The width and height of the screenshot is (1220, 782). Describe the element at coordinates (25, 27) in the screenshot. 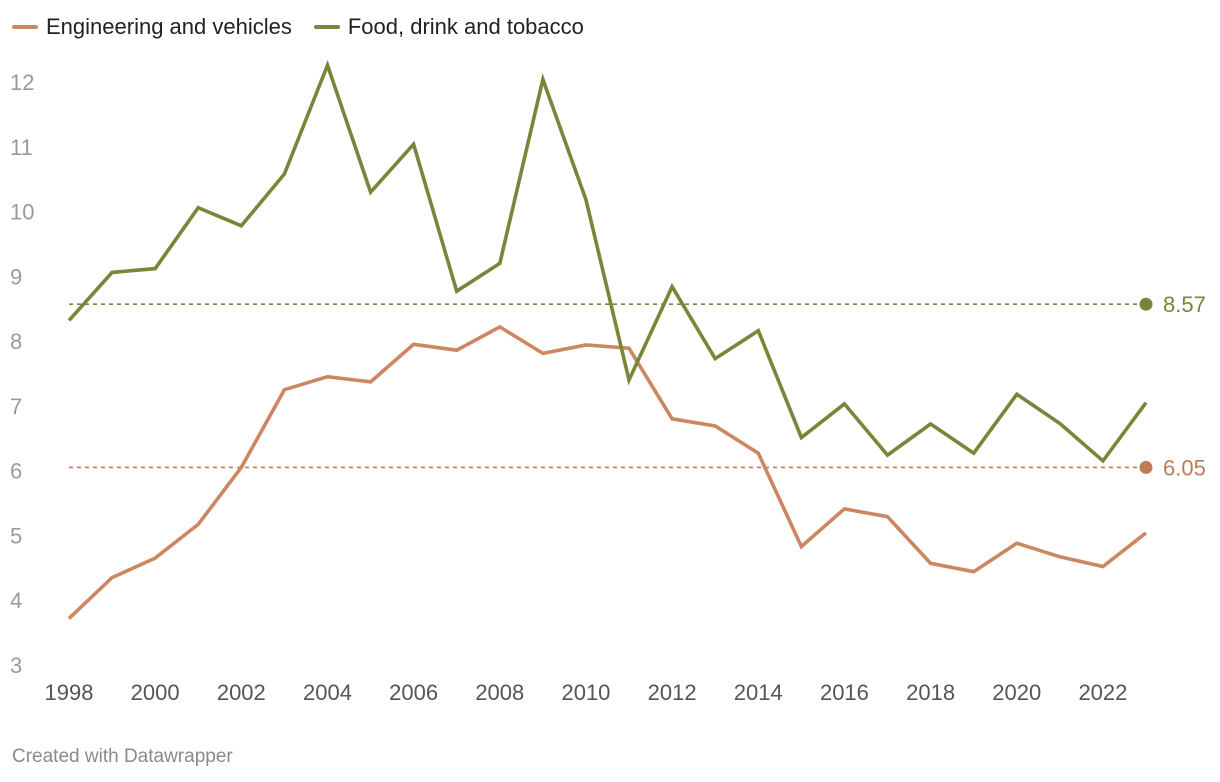

I see `legend-swatch-engineering` at that location.